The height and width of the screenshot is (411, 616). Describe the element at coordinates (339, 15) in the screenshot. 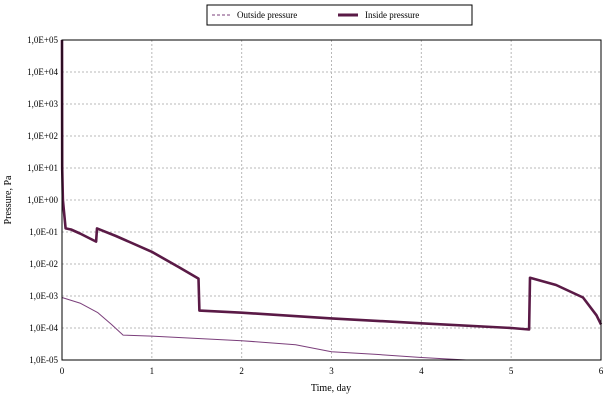

I see `legend: Outside pressure Inside pressure` at that location.